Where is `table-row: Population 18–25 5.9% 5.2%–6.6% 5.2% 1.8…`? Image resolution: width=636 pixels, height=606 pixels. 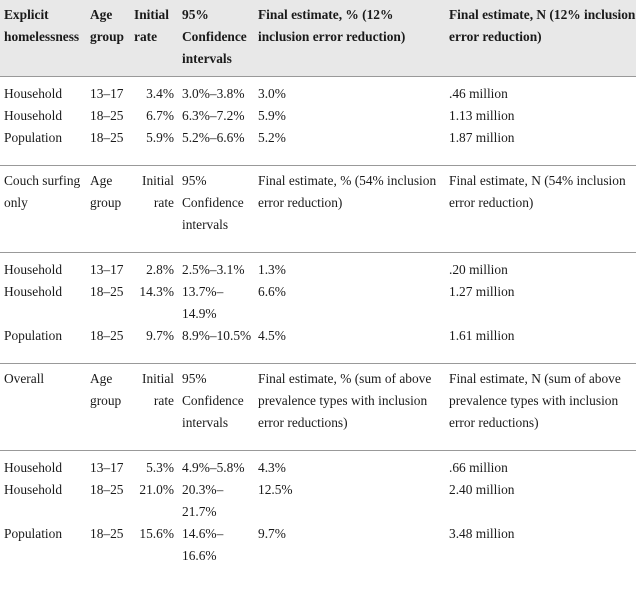 table-row: Population 18–25 5.9% 5.2%–6.6% 5.2% 1.8… is located at coordinates (318, 138).